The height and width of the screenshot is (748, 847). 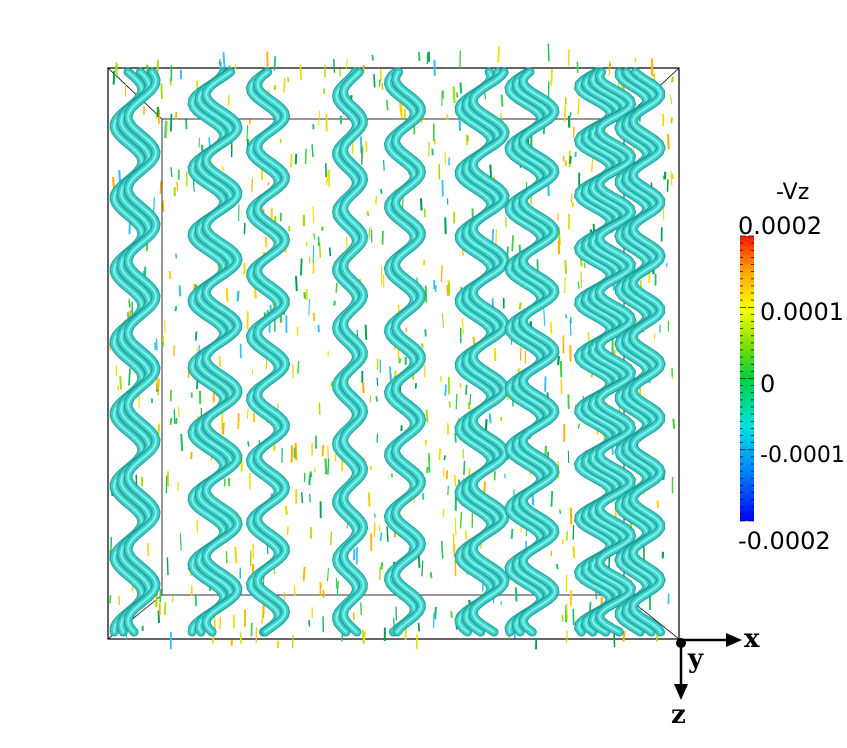 I want to click on colorbar-label-upper: 0.0001, so click(x=802, y=312).